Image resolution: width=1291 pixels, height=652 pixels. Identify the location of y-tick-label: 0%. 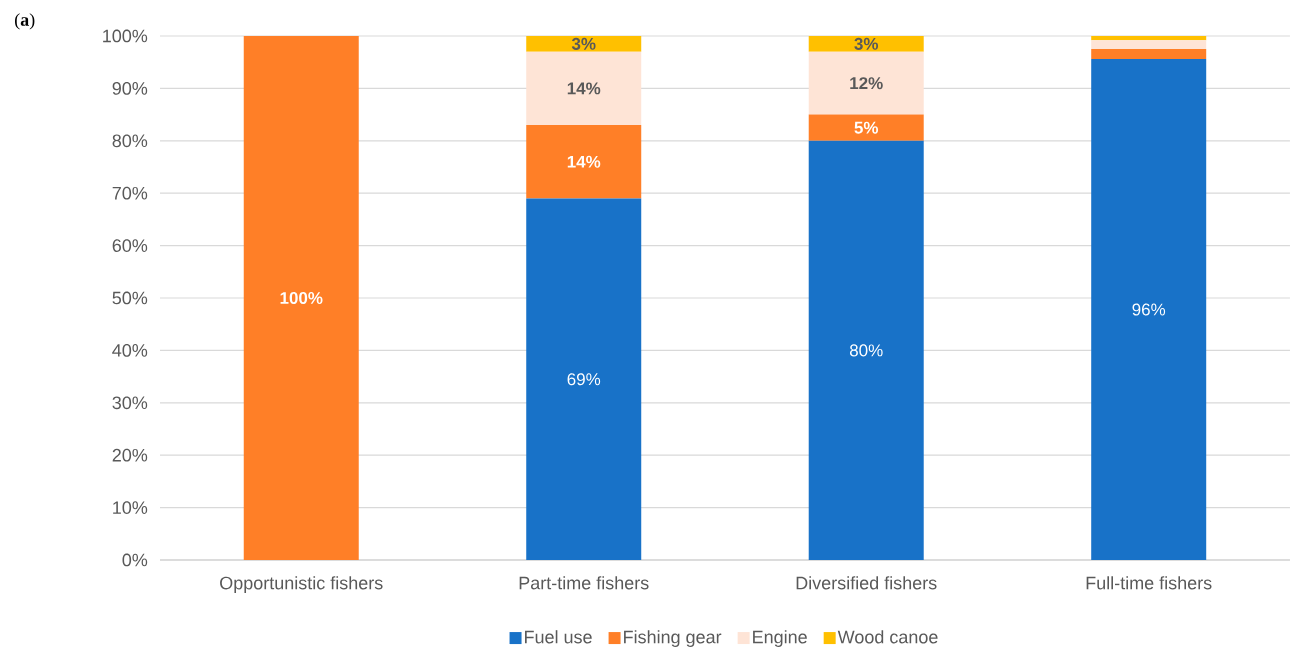
(135, 560).